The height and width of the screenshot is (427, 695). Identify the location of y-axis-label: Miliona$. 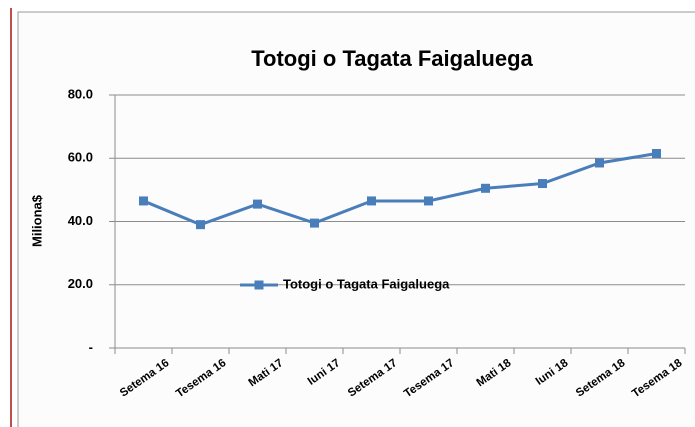
(36, 220).